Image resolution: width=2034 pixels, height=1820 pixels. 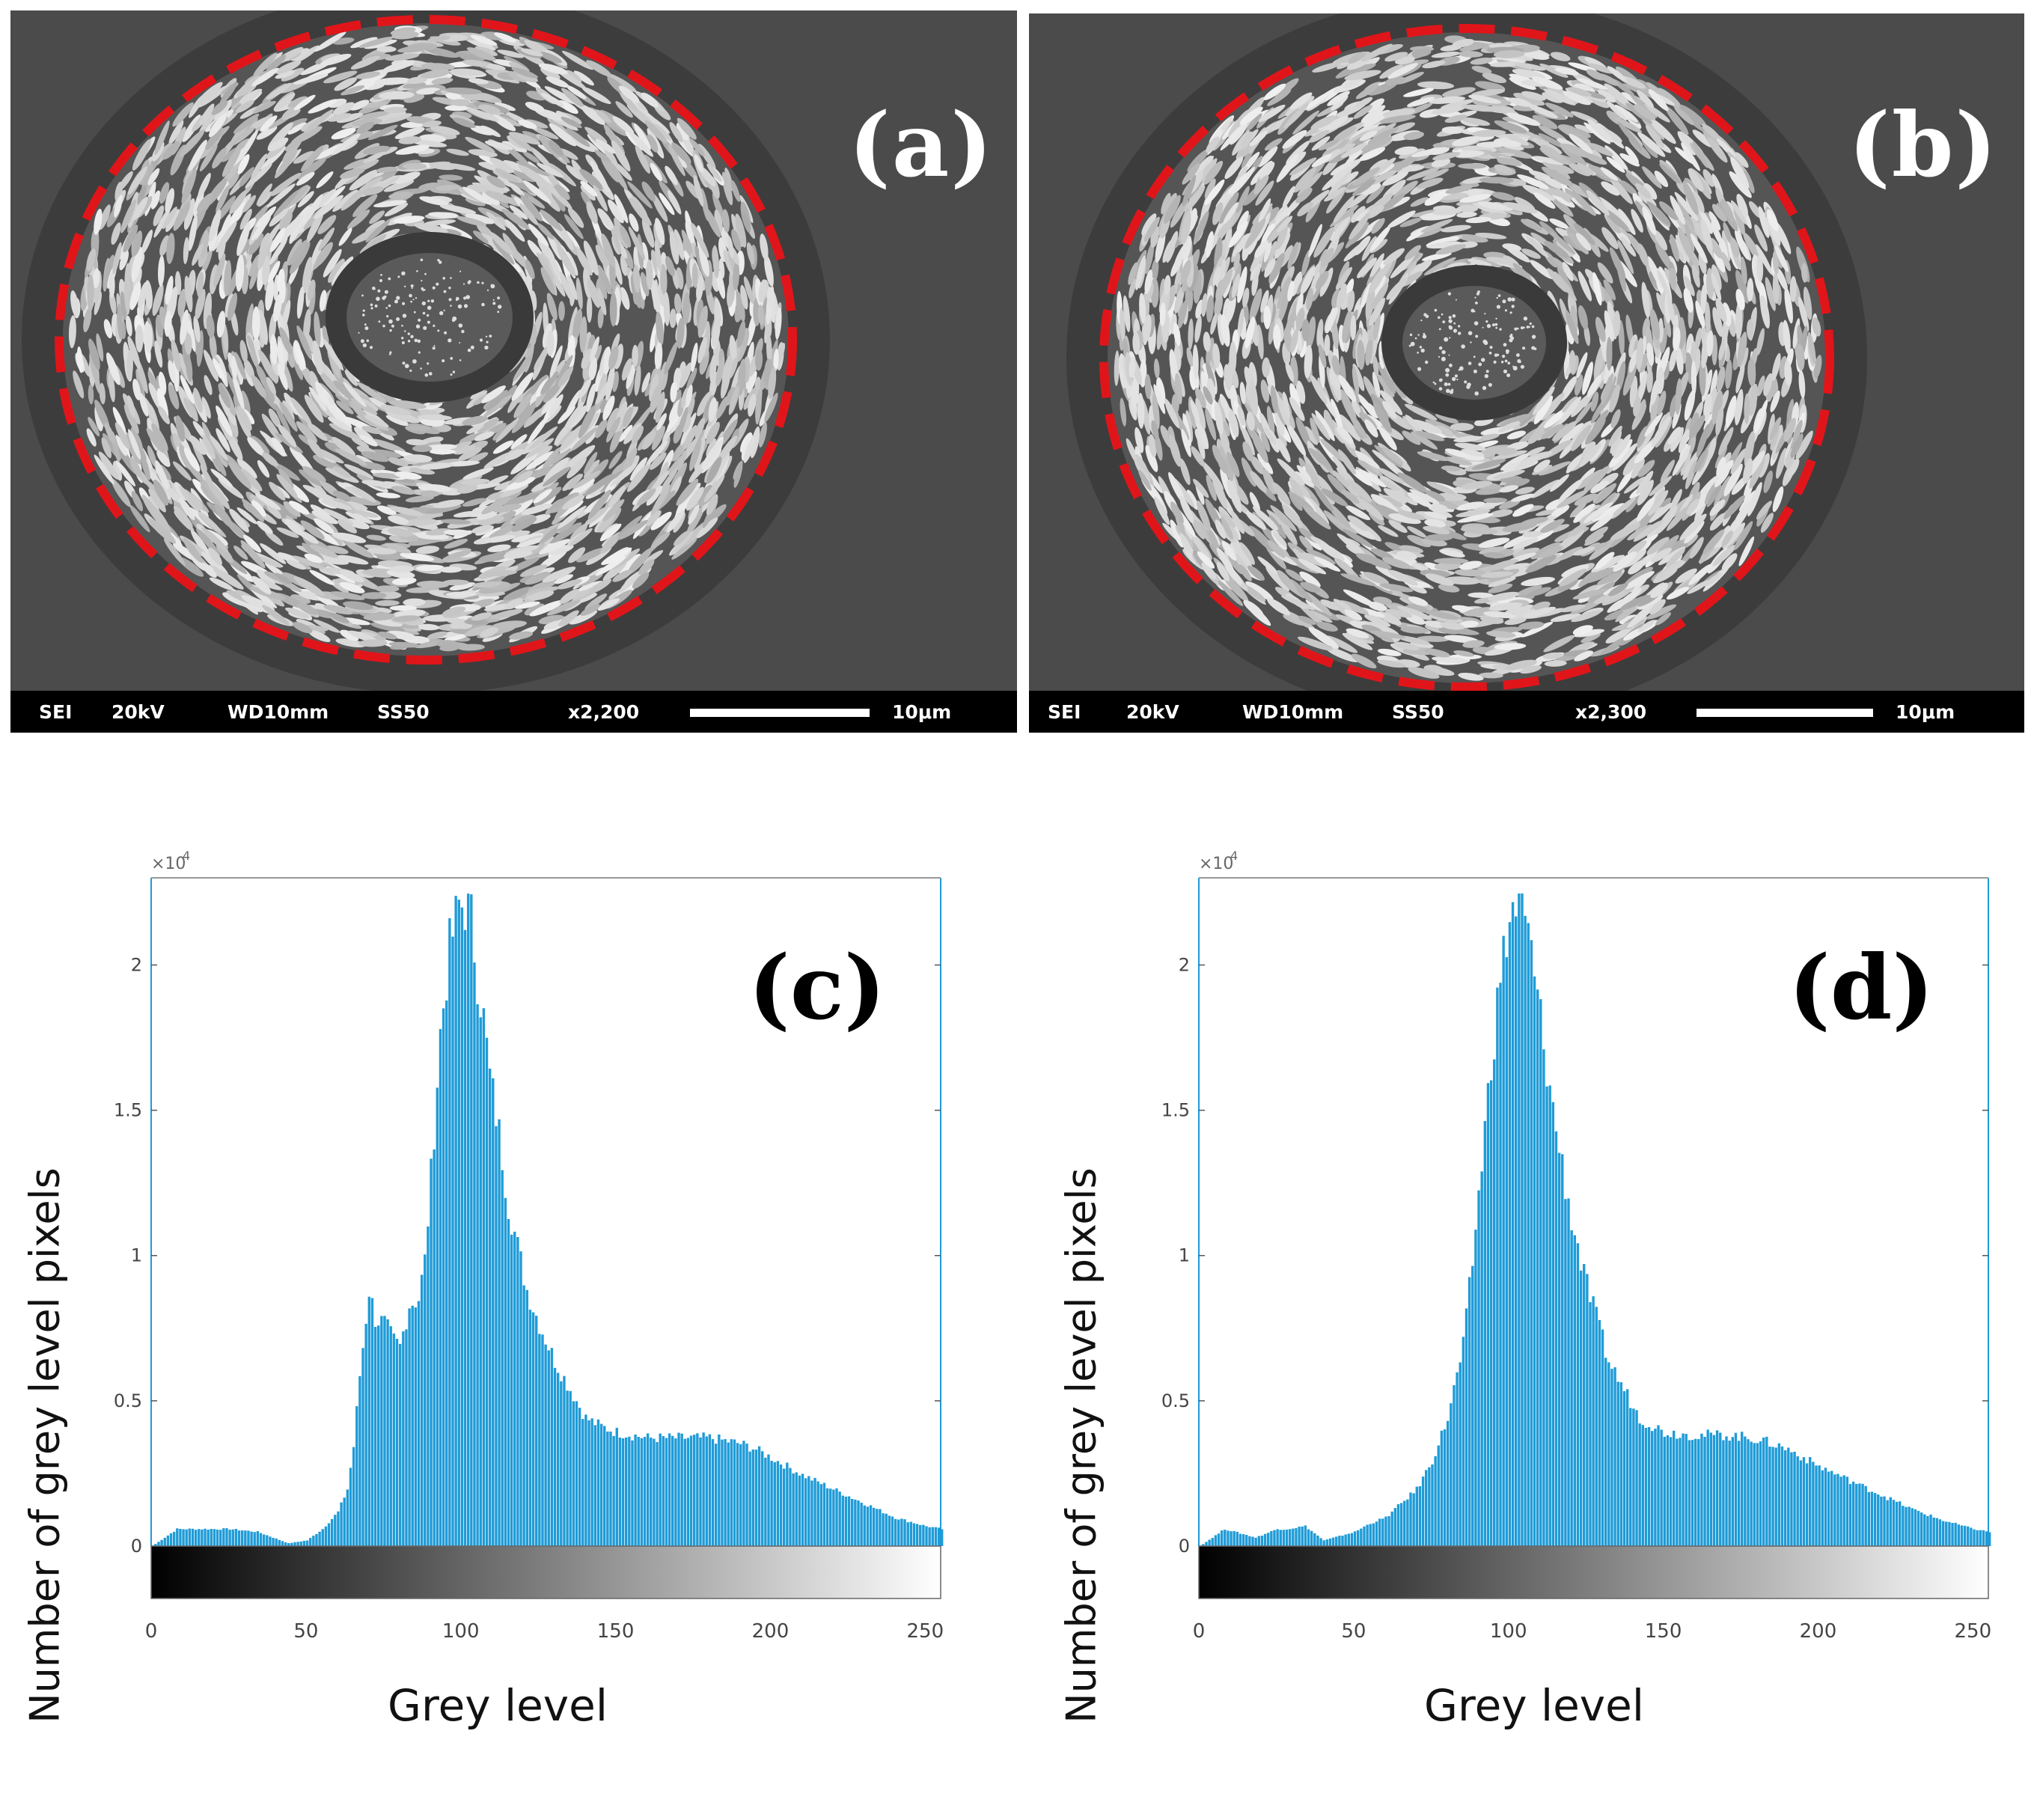 I want to click on x-axis-label: Grey level, so click(x=498, y=1705).